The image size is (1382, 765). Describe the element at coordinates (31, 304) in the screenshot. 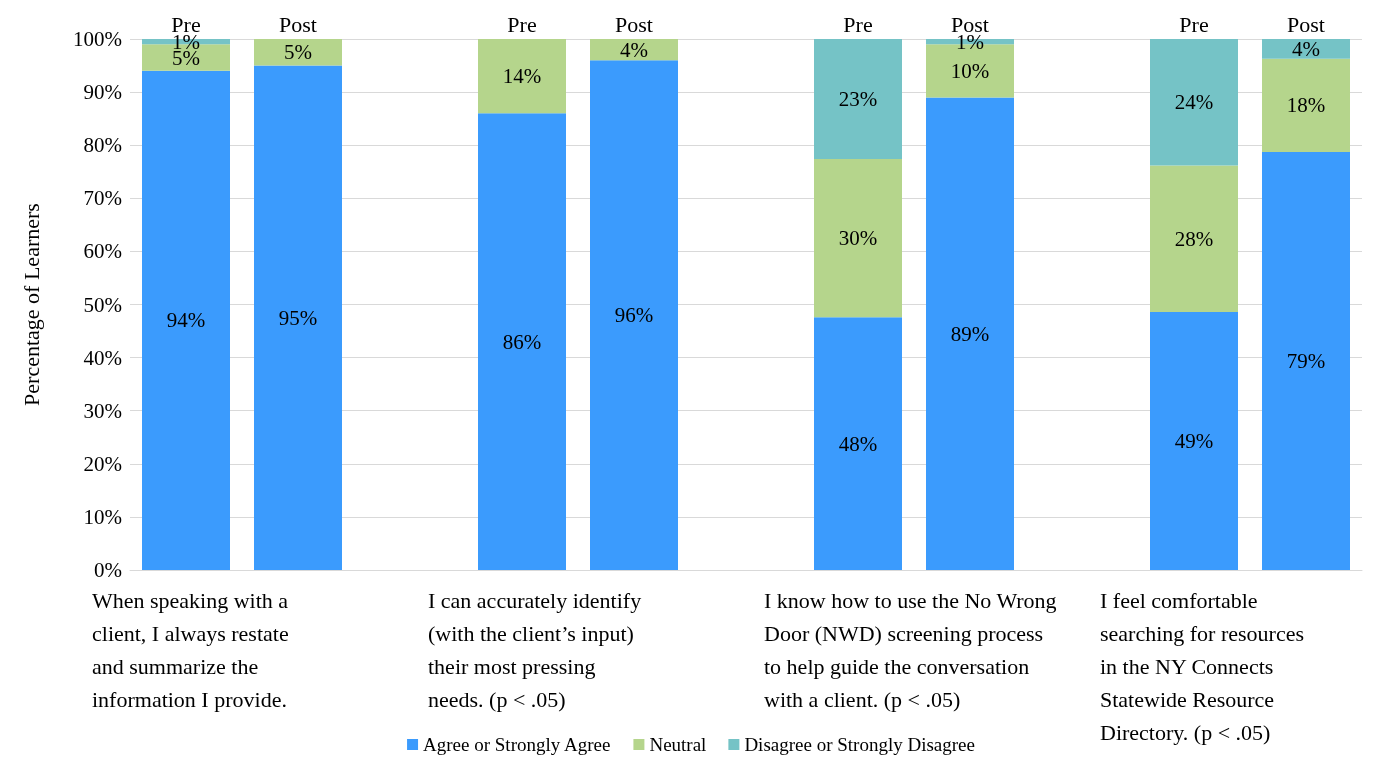

I see `y-axis-title: Percentage of Learners` at that location.